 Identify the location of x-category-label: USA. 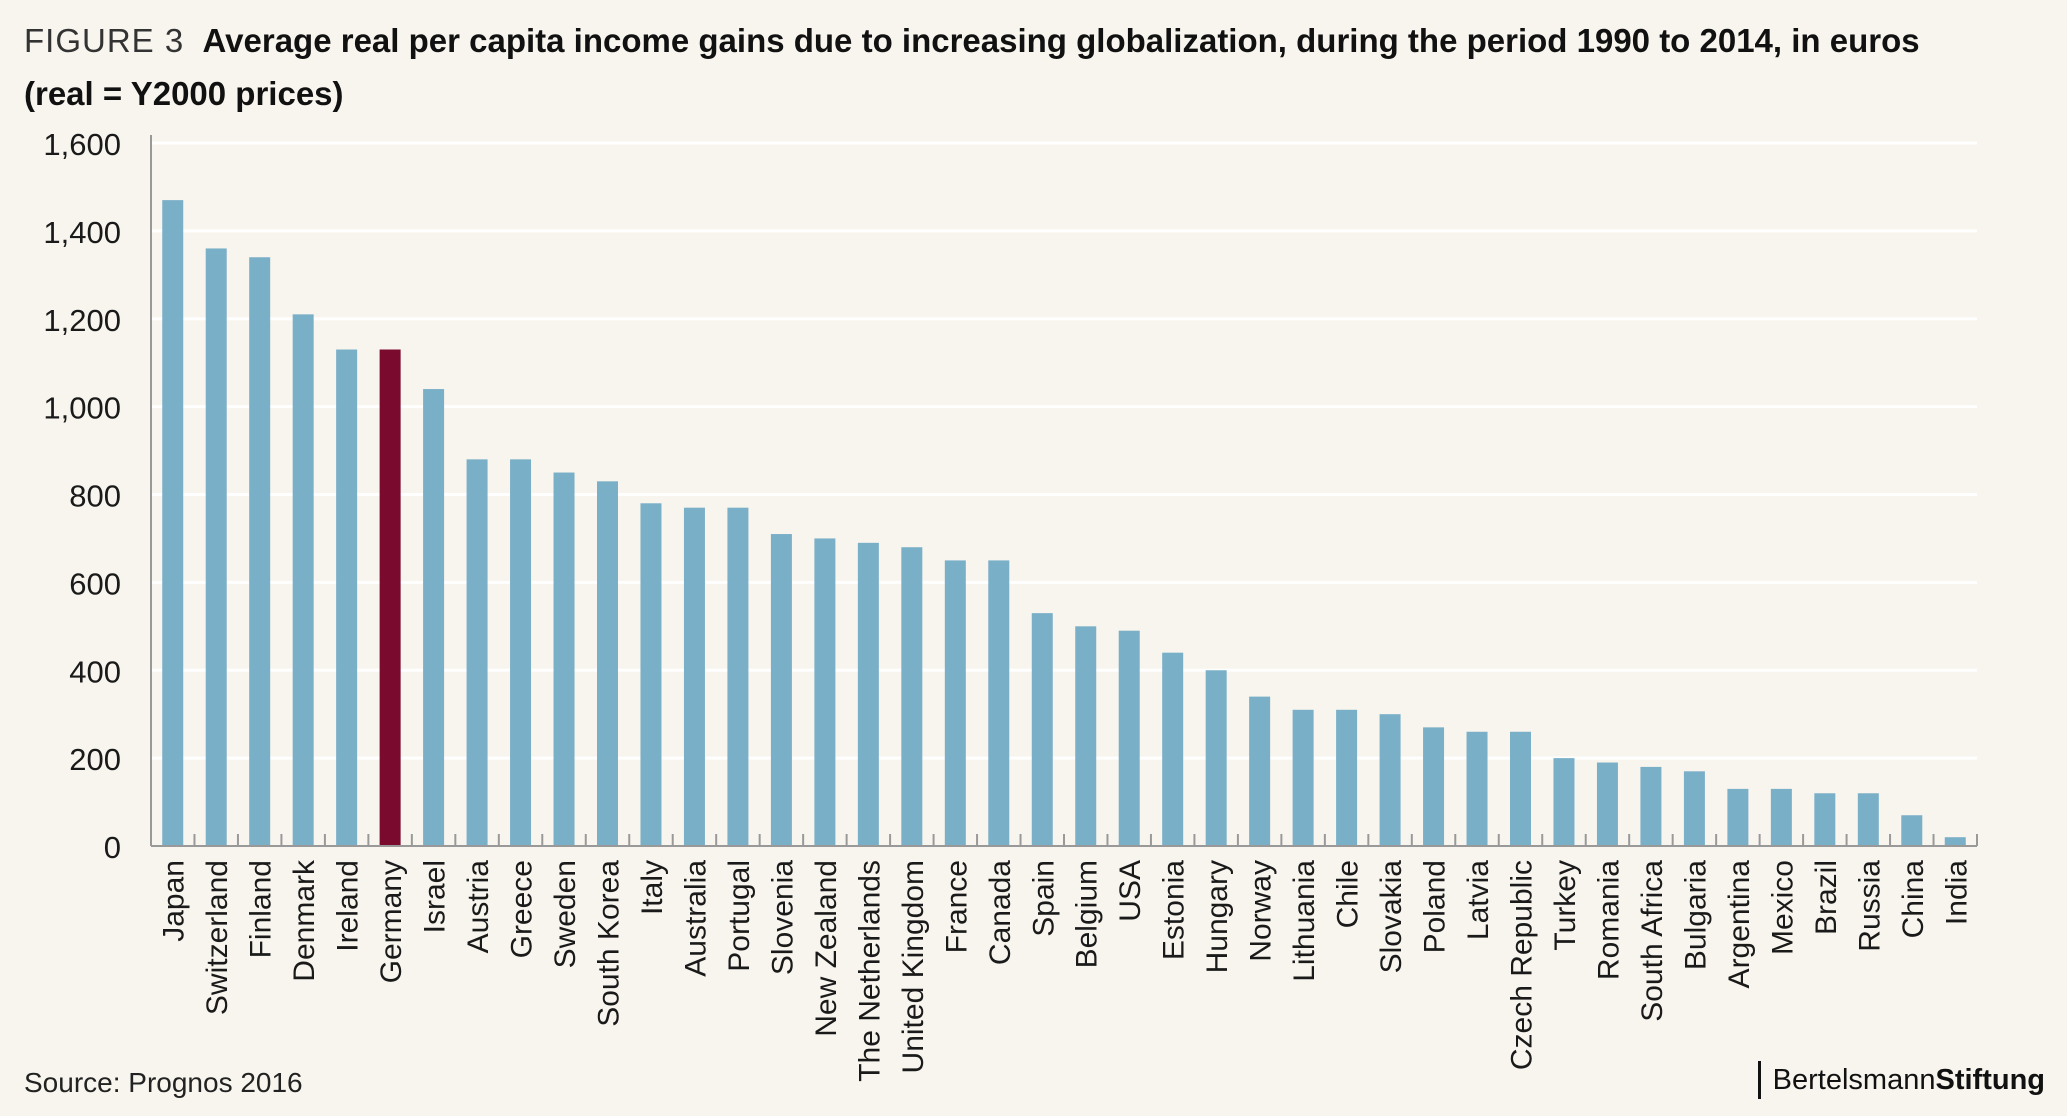
(1130, 891).